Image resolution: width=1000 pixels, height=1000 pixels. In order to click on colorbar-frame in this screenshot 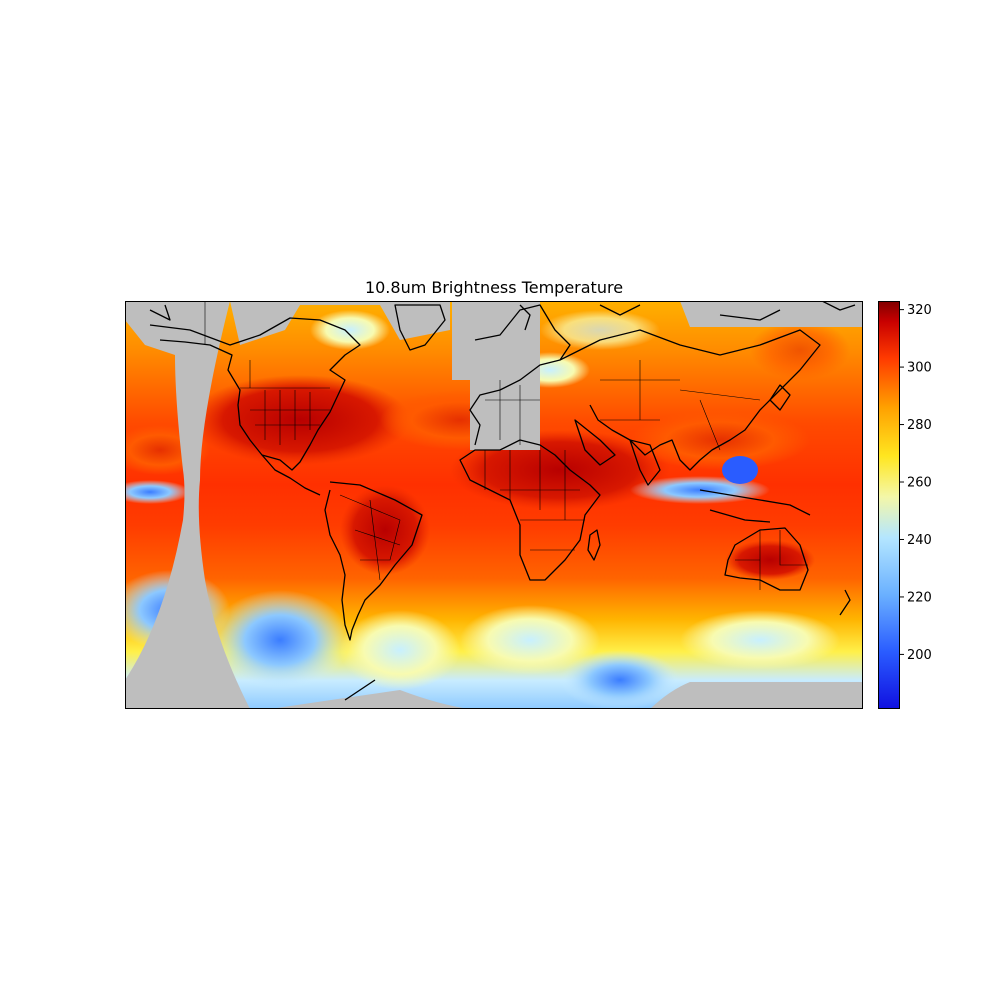, I will do `click(889, 505)`.